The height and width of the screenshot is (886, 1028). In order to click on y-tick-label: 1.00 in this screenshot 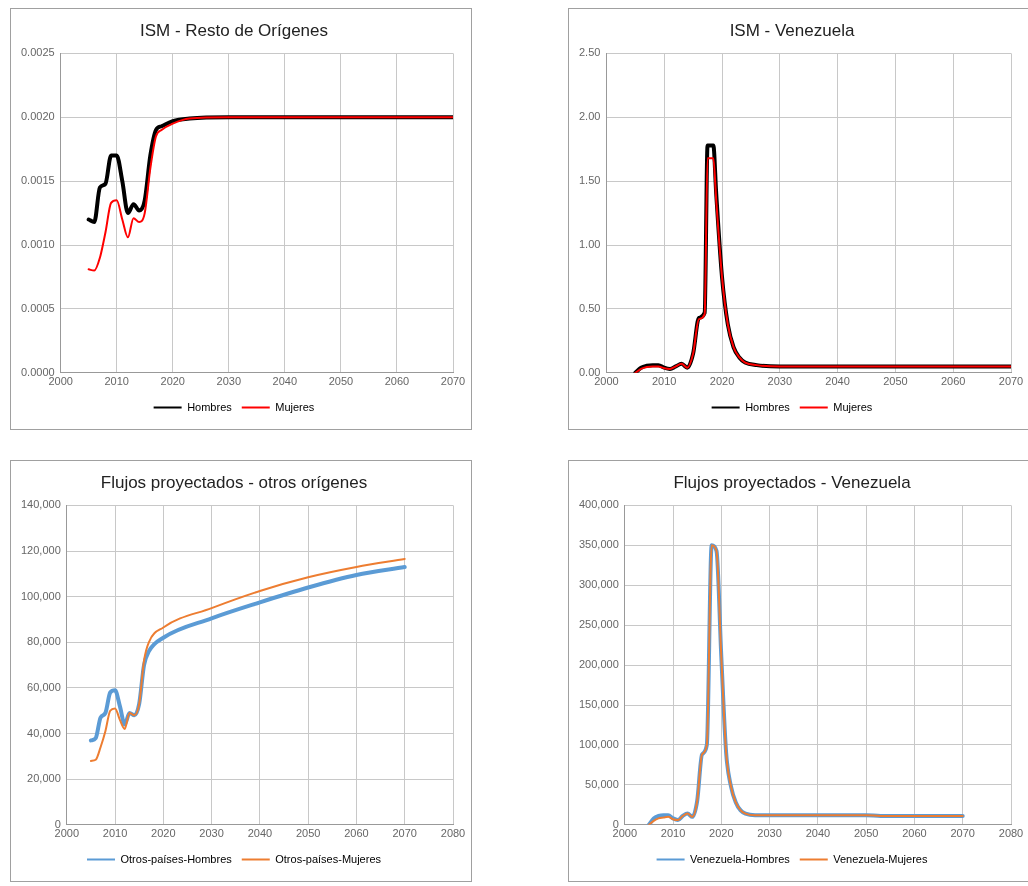, I will do `click(589, 244)`.